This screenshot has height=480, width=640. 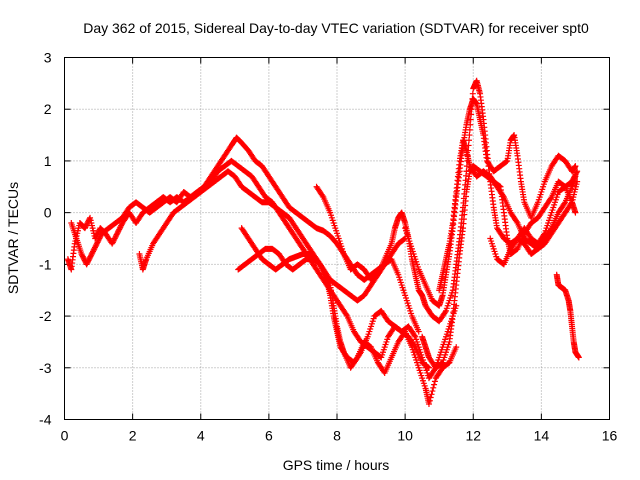 I want to click on y-tick-label: 1, so click(x=48, y=161).